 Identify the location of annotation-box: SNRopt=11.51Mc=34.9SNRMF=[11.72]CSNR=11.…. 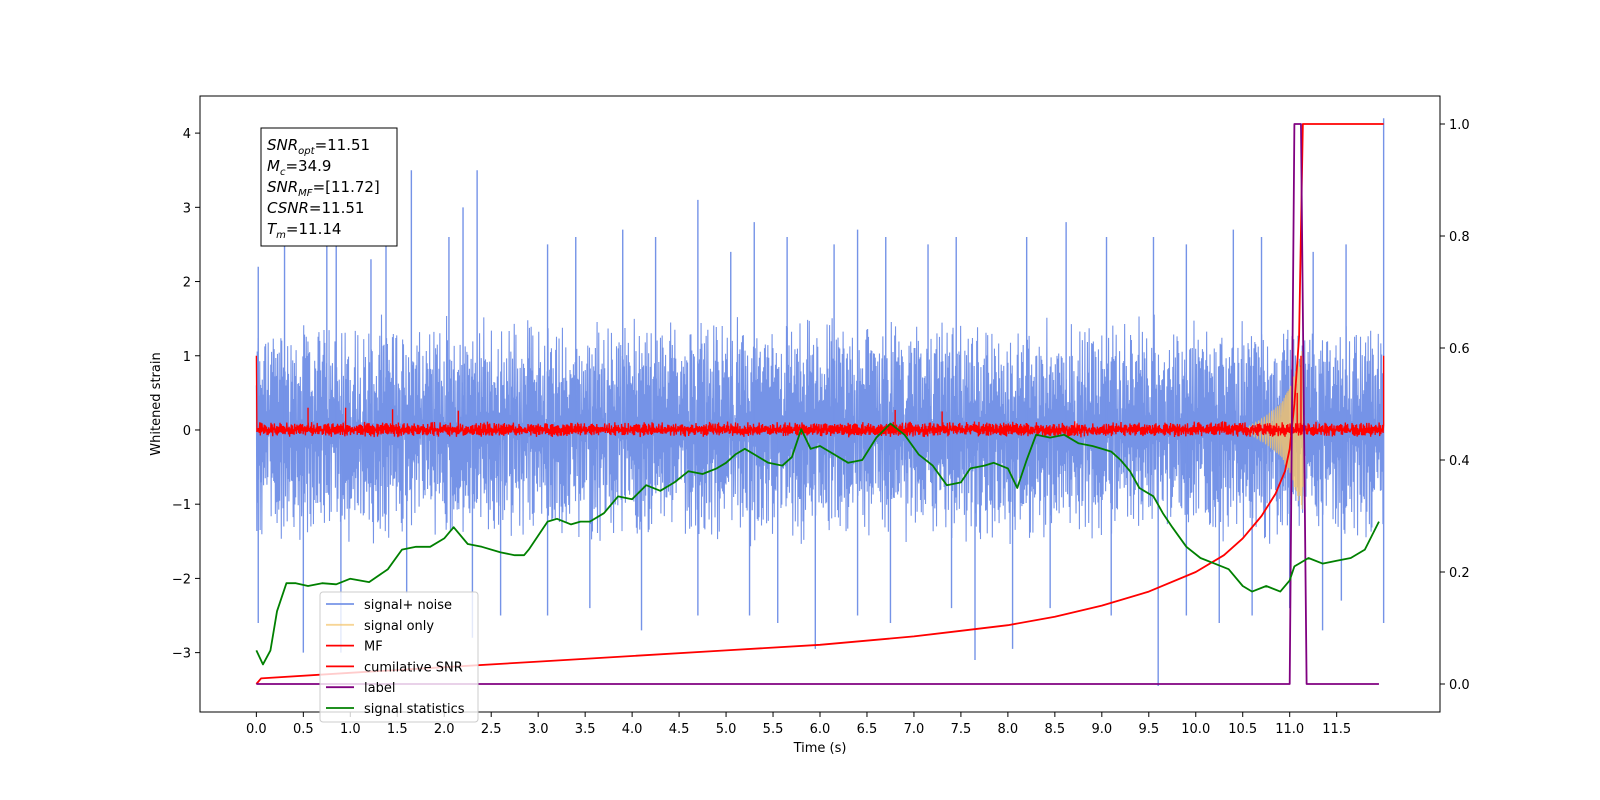
(329, 187).